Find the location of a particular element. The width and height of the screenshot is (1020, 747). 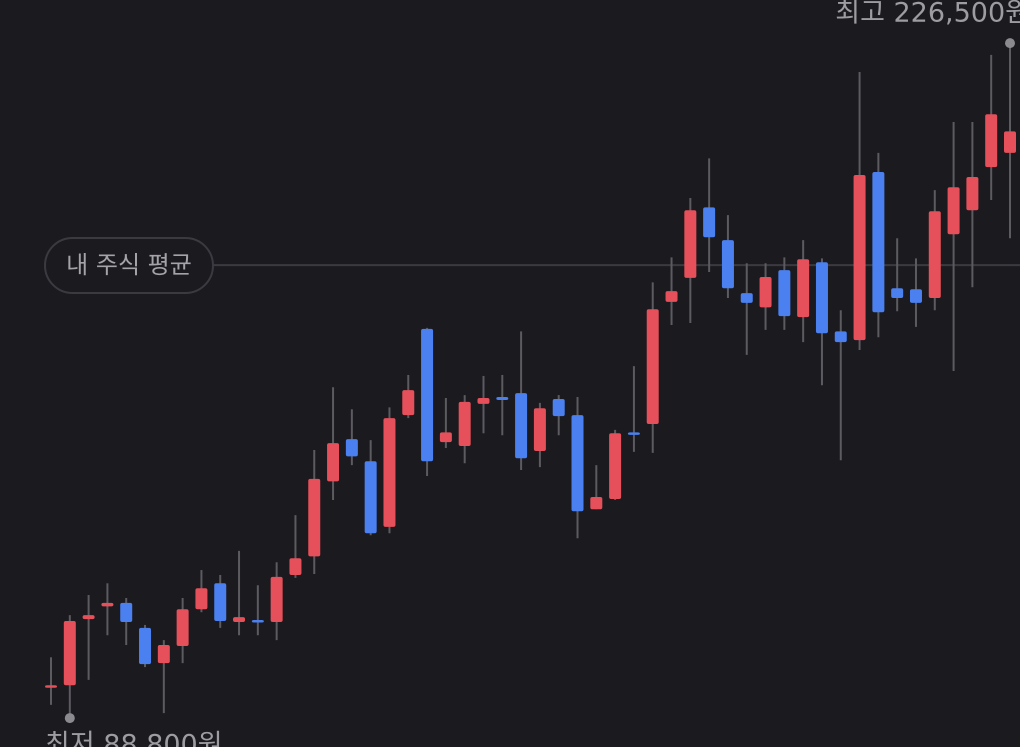

low-marker is located at coordinates (69, 718).